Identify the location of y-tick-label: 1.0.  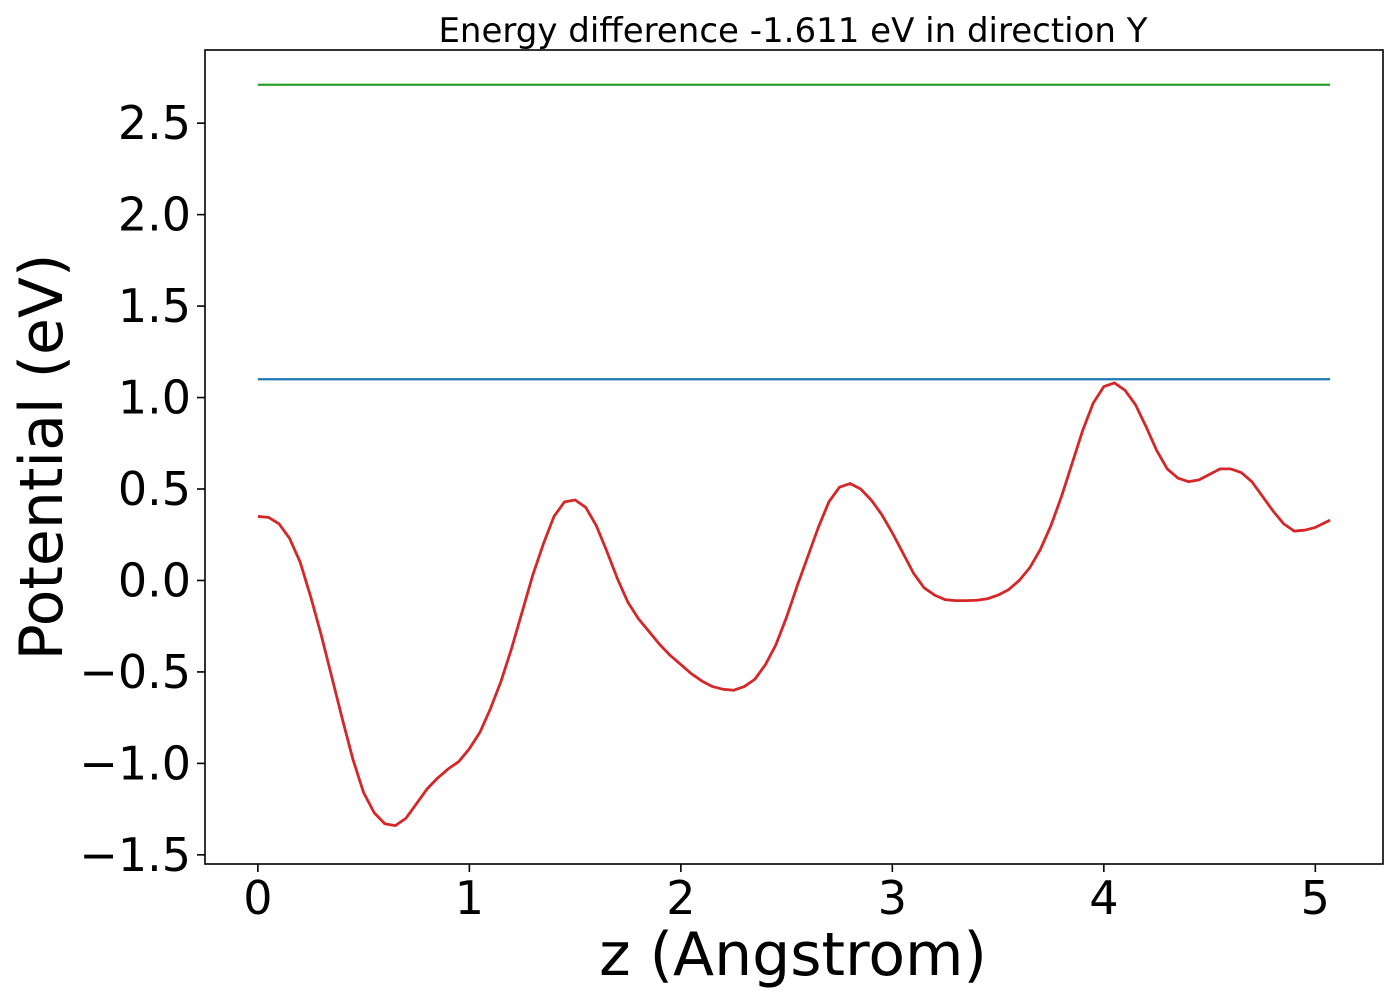
(154, 398).